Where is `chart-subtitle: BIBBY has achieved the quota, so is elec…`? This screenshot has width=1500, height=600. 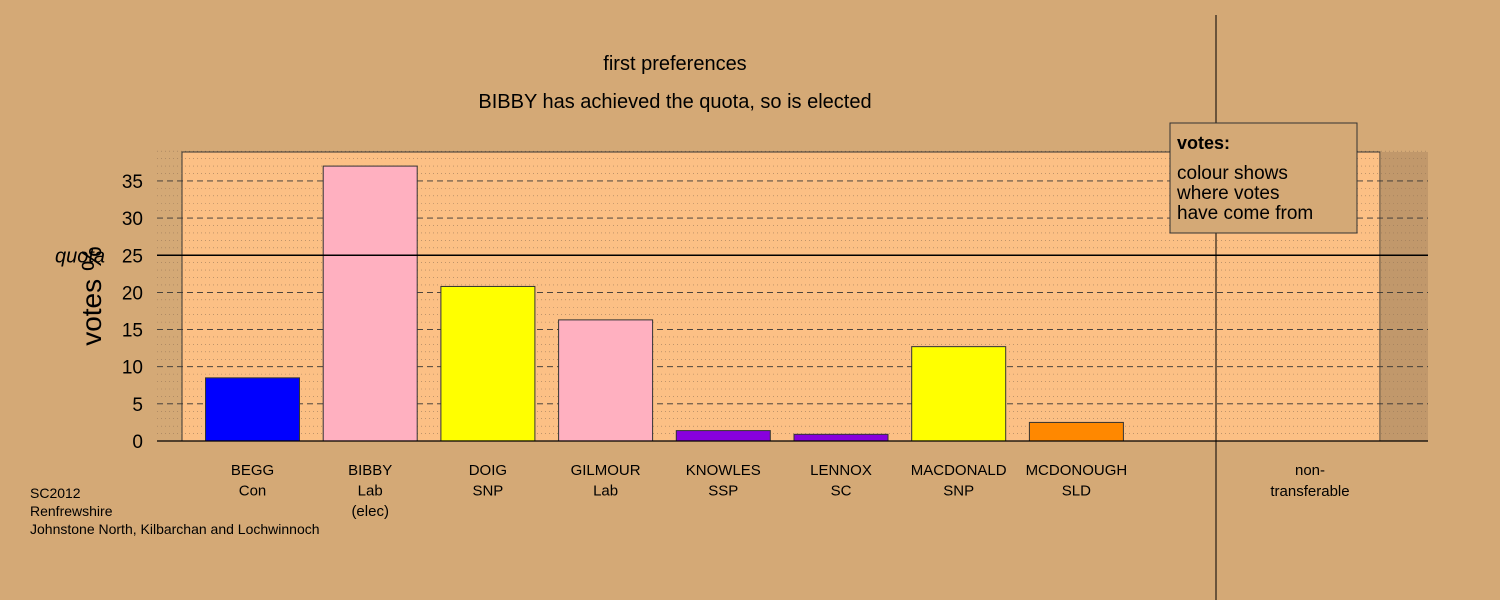 chart-subtitle: BIBBY has achieved the quota, so is elec… is located at coordinates (674, 102).